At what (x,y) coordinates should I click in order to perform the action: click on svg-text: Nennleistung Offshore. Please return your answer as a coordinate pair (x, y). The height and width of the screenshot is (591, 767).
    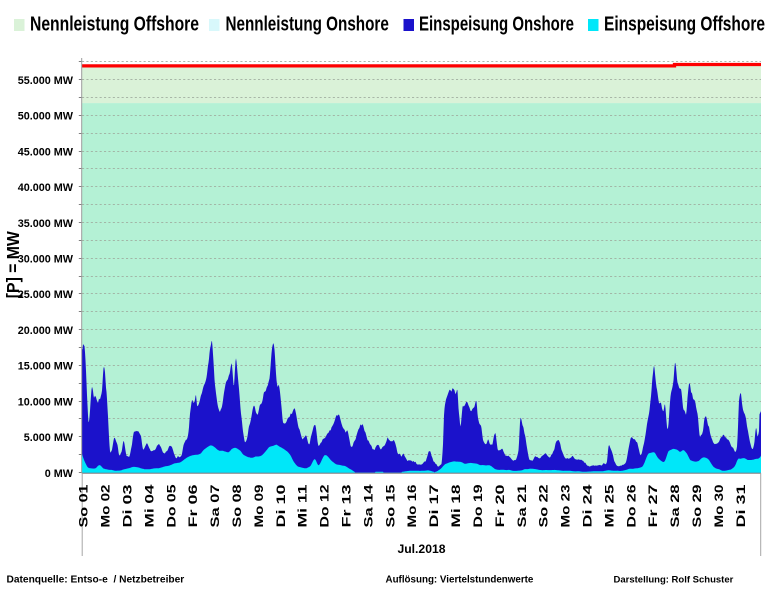
    Looking at the image, I should click on (114, 25).